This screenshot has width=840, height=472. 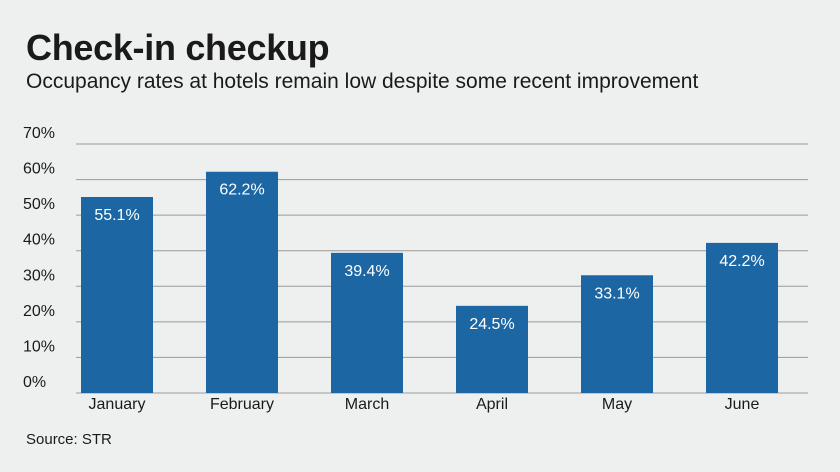 I want to click on y-tick-label: 10%, so click(x=39, y=346).